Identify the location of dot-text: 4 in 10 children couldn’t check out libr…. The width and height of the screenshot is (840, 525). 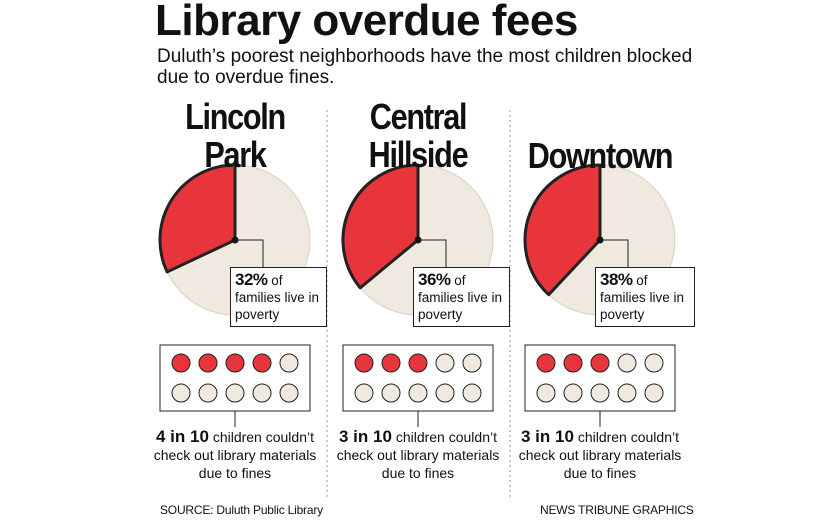
(235, 455).